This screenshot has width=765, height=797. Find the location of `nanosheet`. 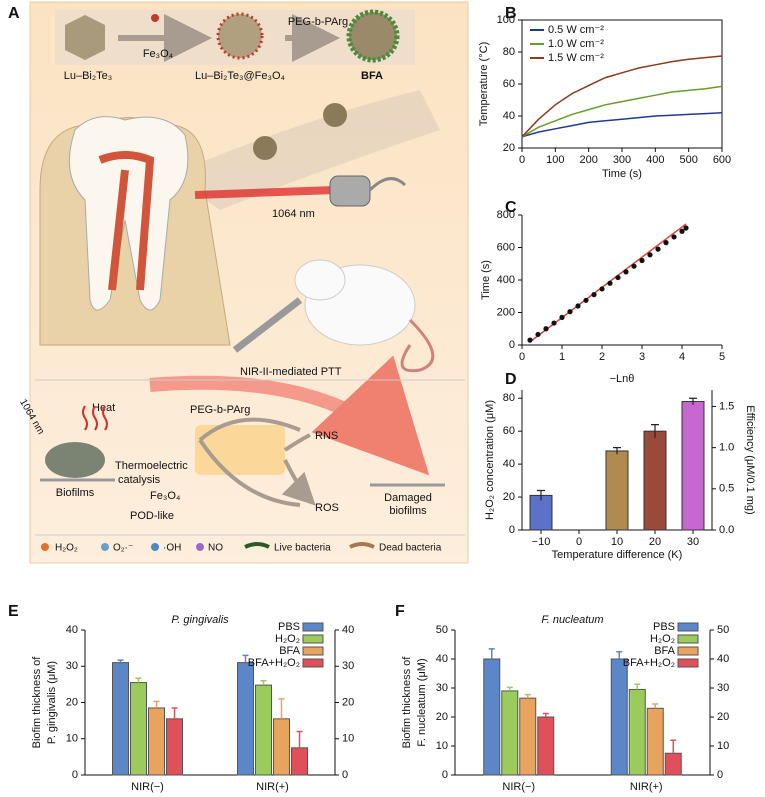

nanosheet is located at coordinates (85, 37).